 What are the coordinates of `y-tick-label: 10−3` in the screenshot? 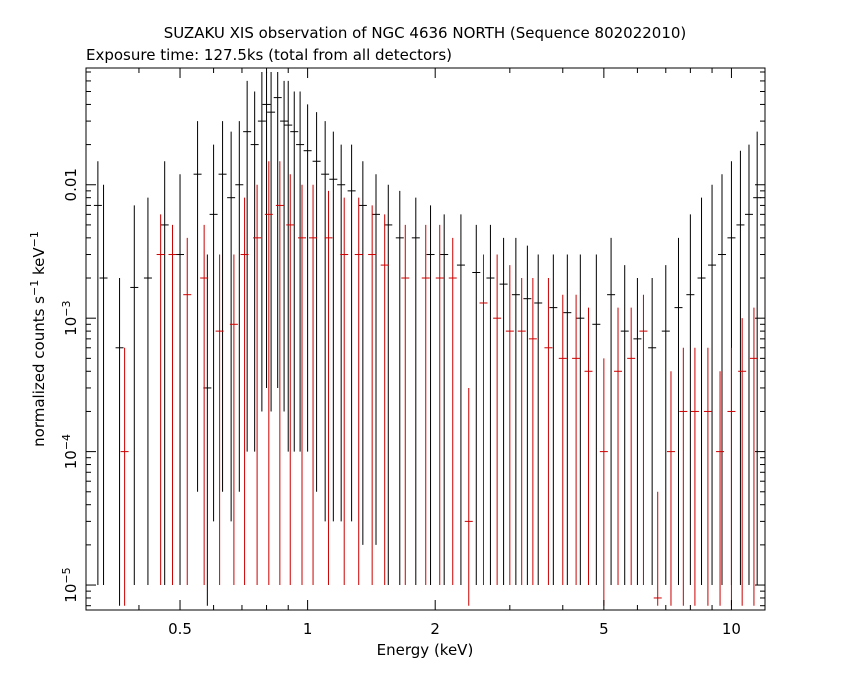 It's located at (70, 318).